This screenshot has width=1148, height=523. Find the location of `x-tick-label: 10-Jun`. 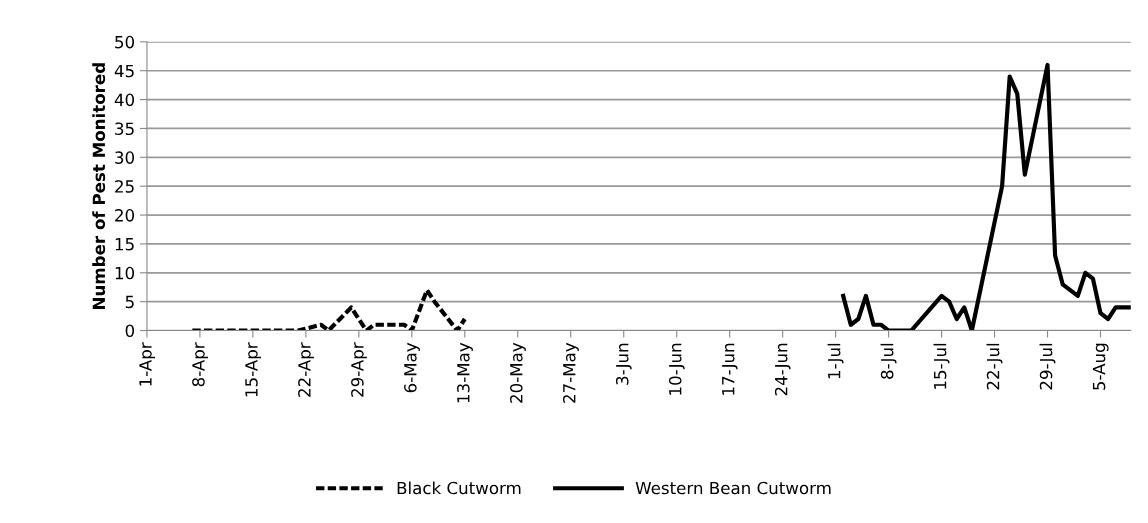

x-tick-label: 10-Jun is located at coordinates (676, 369).